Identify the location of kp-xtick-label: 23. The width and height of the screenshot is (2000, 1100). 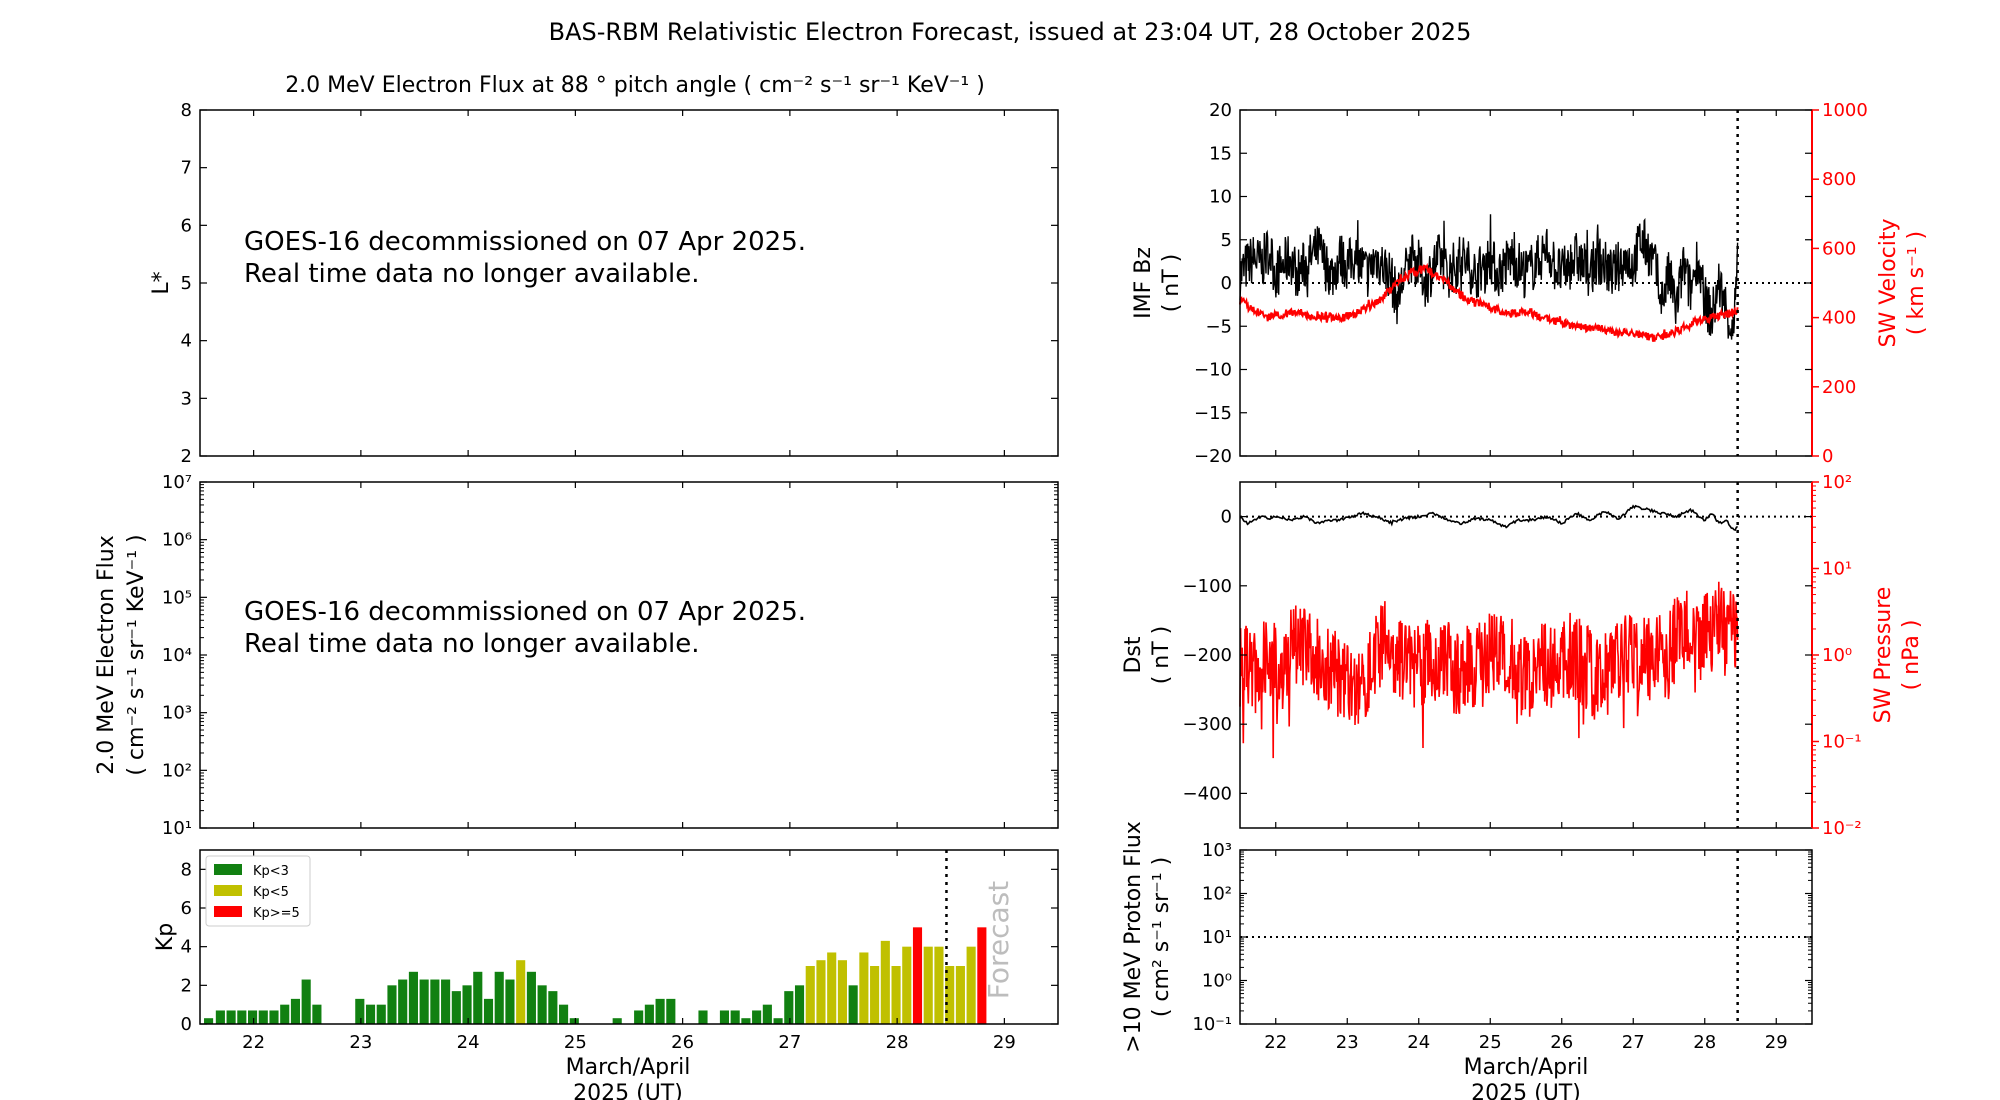
(360, 1042).